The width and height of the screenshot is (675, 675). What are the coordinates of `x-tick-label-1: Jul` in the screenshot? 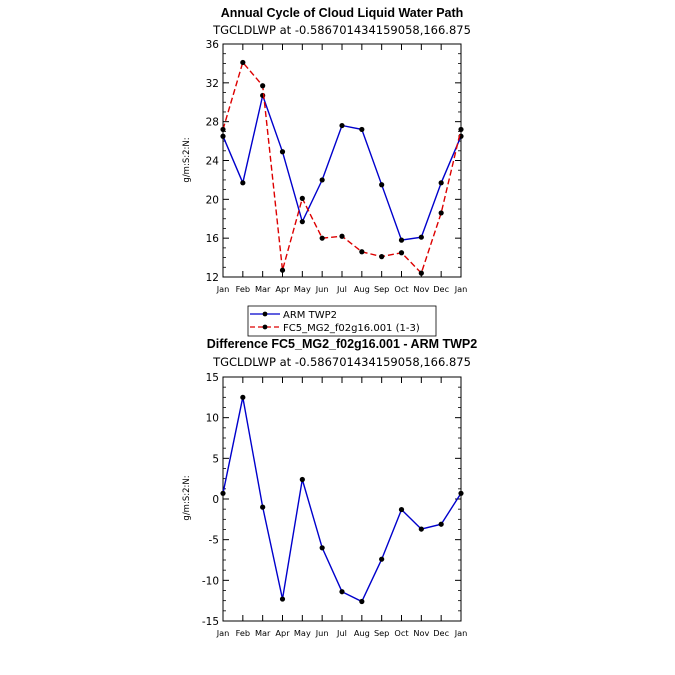 It's located at (341, 289).